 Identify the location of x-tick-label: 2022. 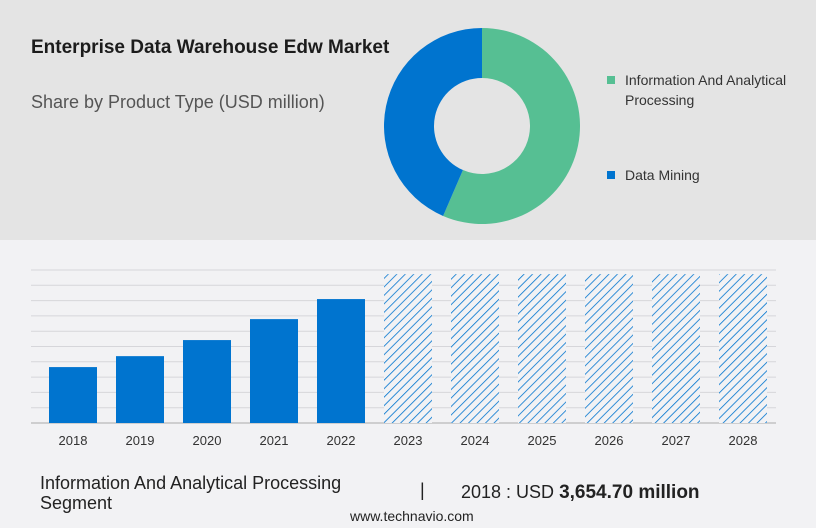
(341, 440).